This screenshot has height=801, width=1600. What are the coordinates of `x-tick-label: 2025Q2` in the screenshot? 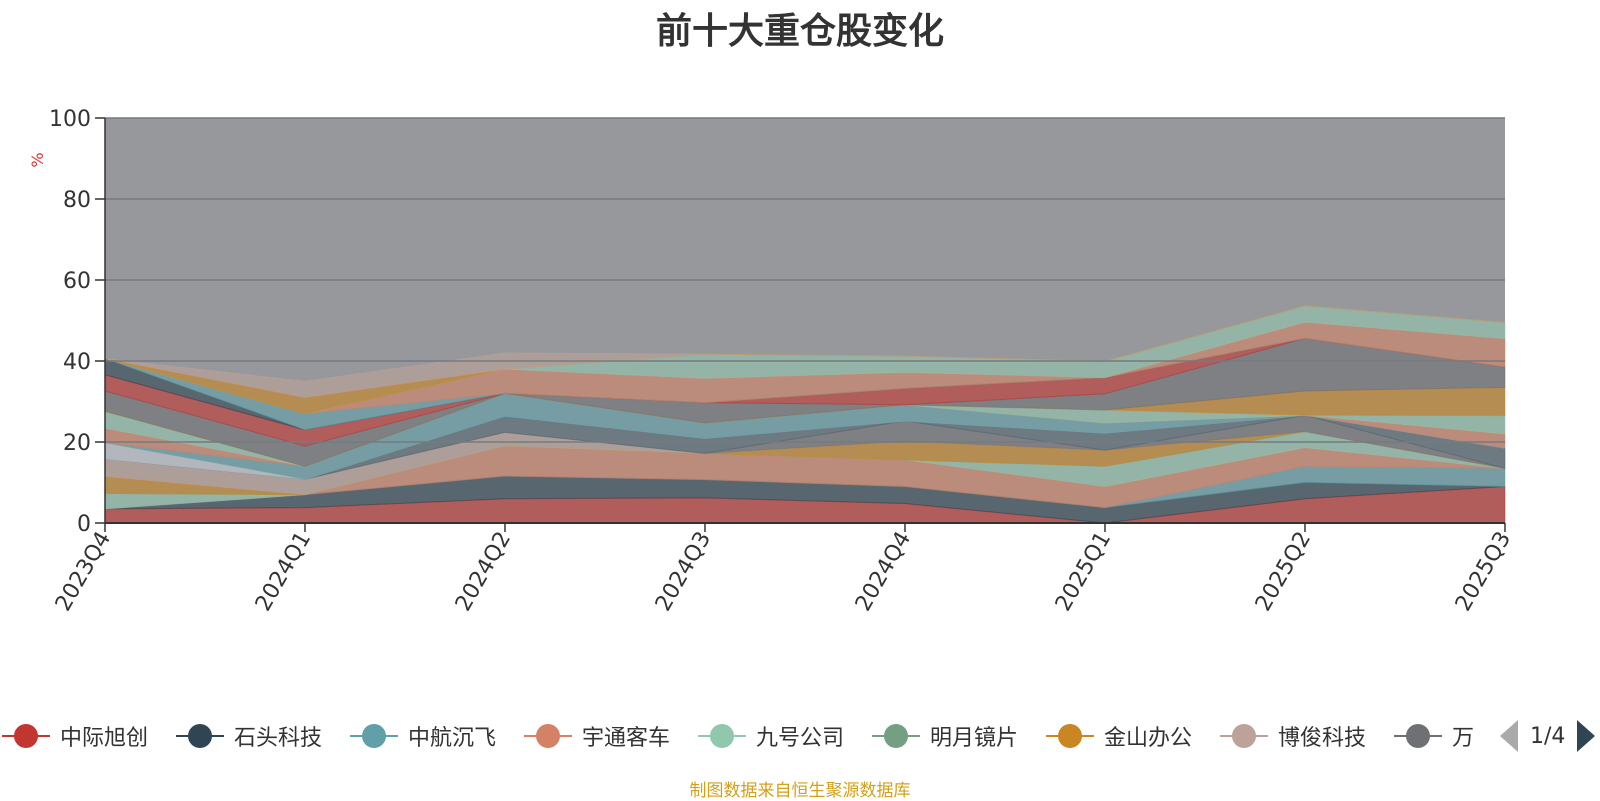 It's located at (1283, 572).